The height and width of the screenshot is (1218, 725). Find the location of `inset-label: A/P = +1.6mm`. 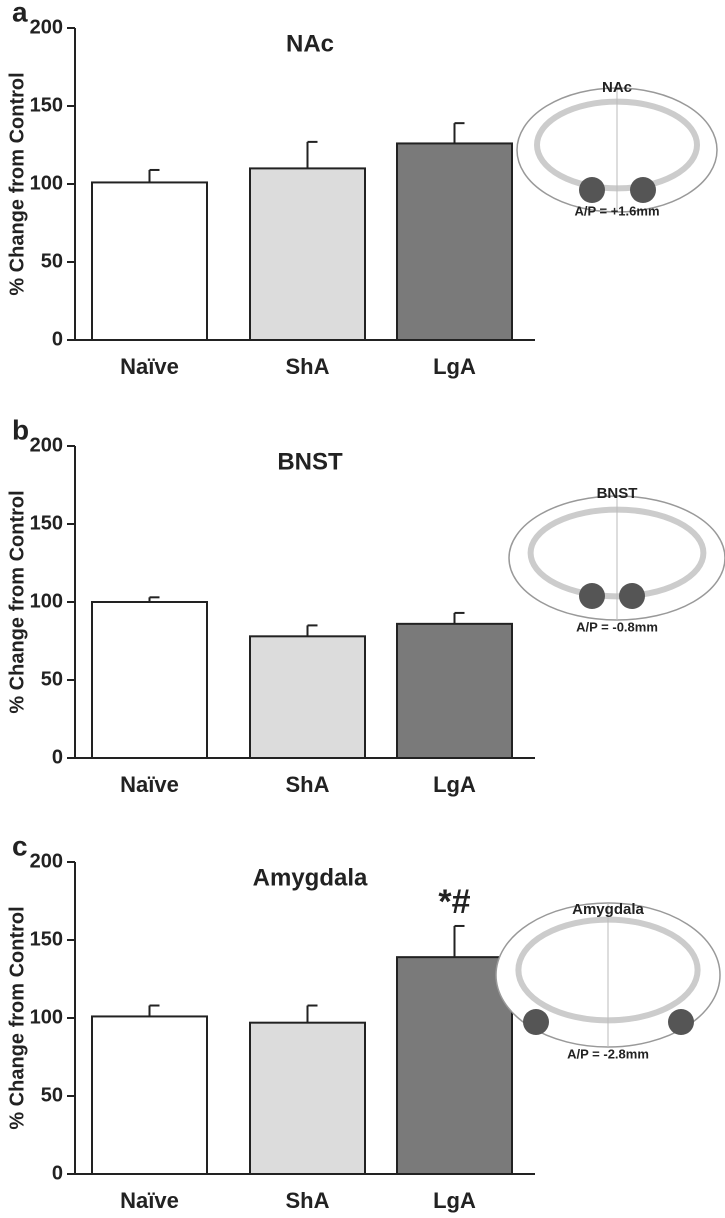

inset-label: A/P = +1.6mm is located at coordinates (616, 210).